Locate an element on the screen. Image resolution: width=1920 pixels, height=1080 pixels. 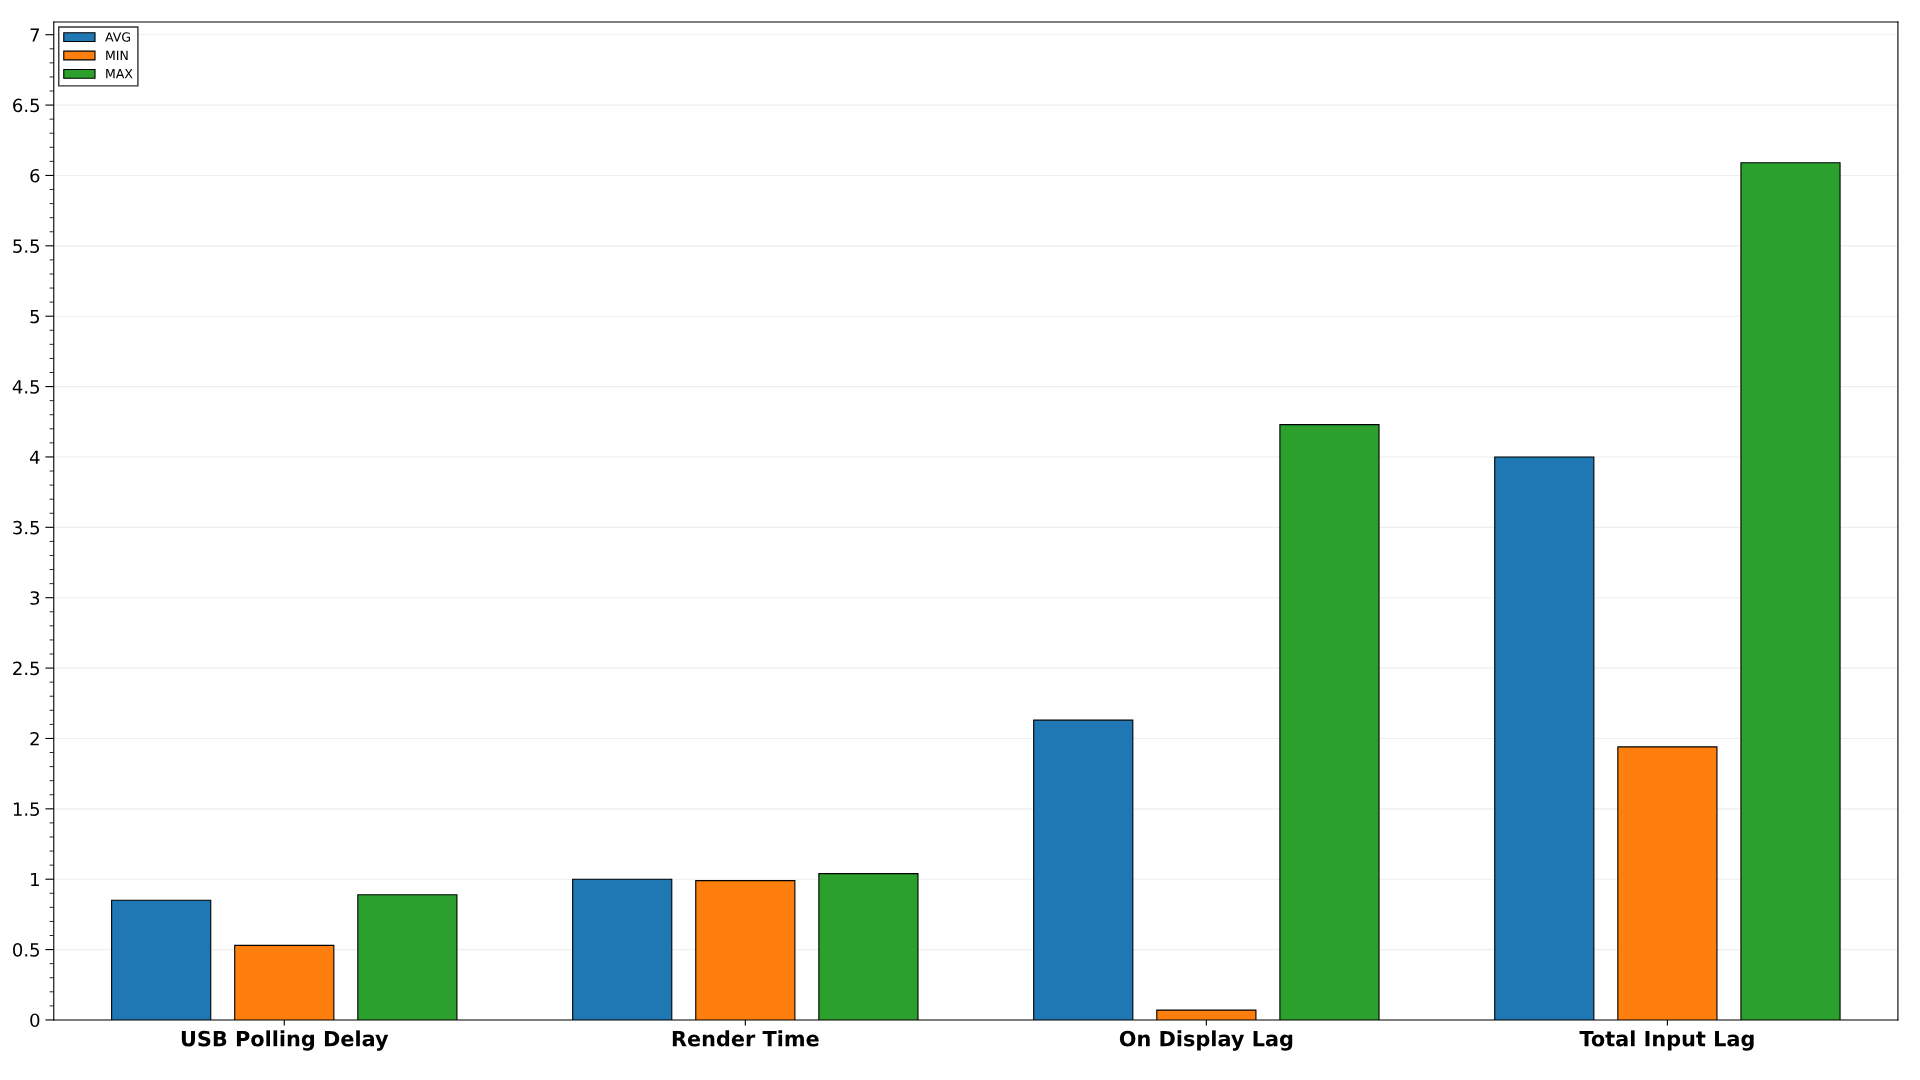
y-tick-label: 5 is located at coordinates (34, 316).